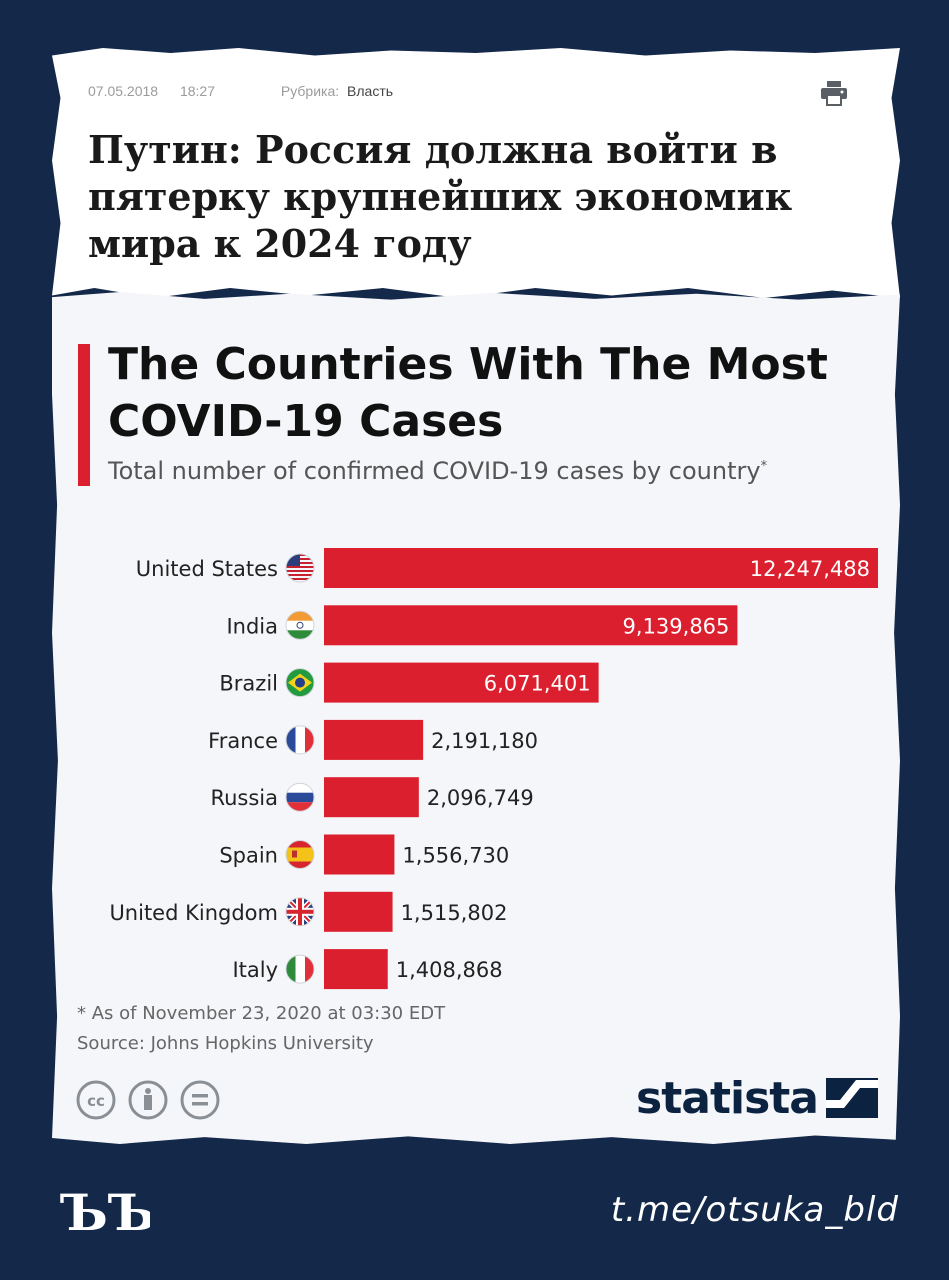 The width and height of the screenshot is (949, 1280). Describe the element at coordinates (225, 1043) in the screenshot. I see `chart-source: Source: Johns Hopkins University` at that location.